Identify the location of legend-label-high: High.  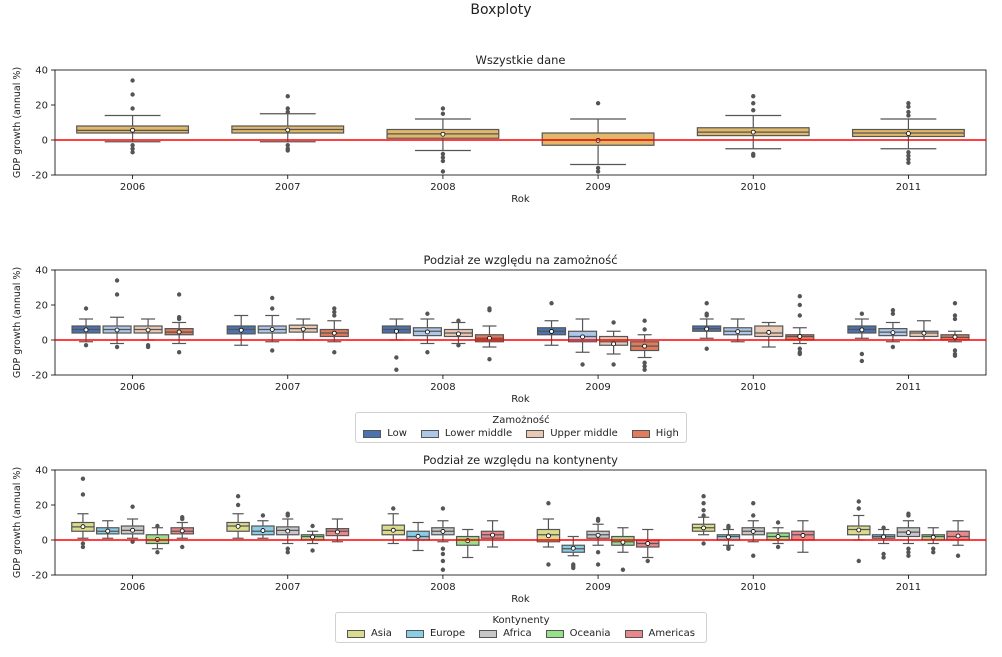
(667, 433).